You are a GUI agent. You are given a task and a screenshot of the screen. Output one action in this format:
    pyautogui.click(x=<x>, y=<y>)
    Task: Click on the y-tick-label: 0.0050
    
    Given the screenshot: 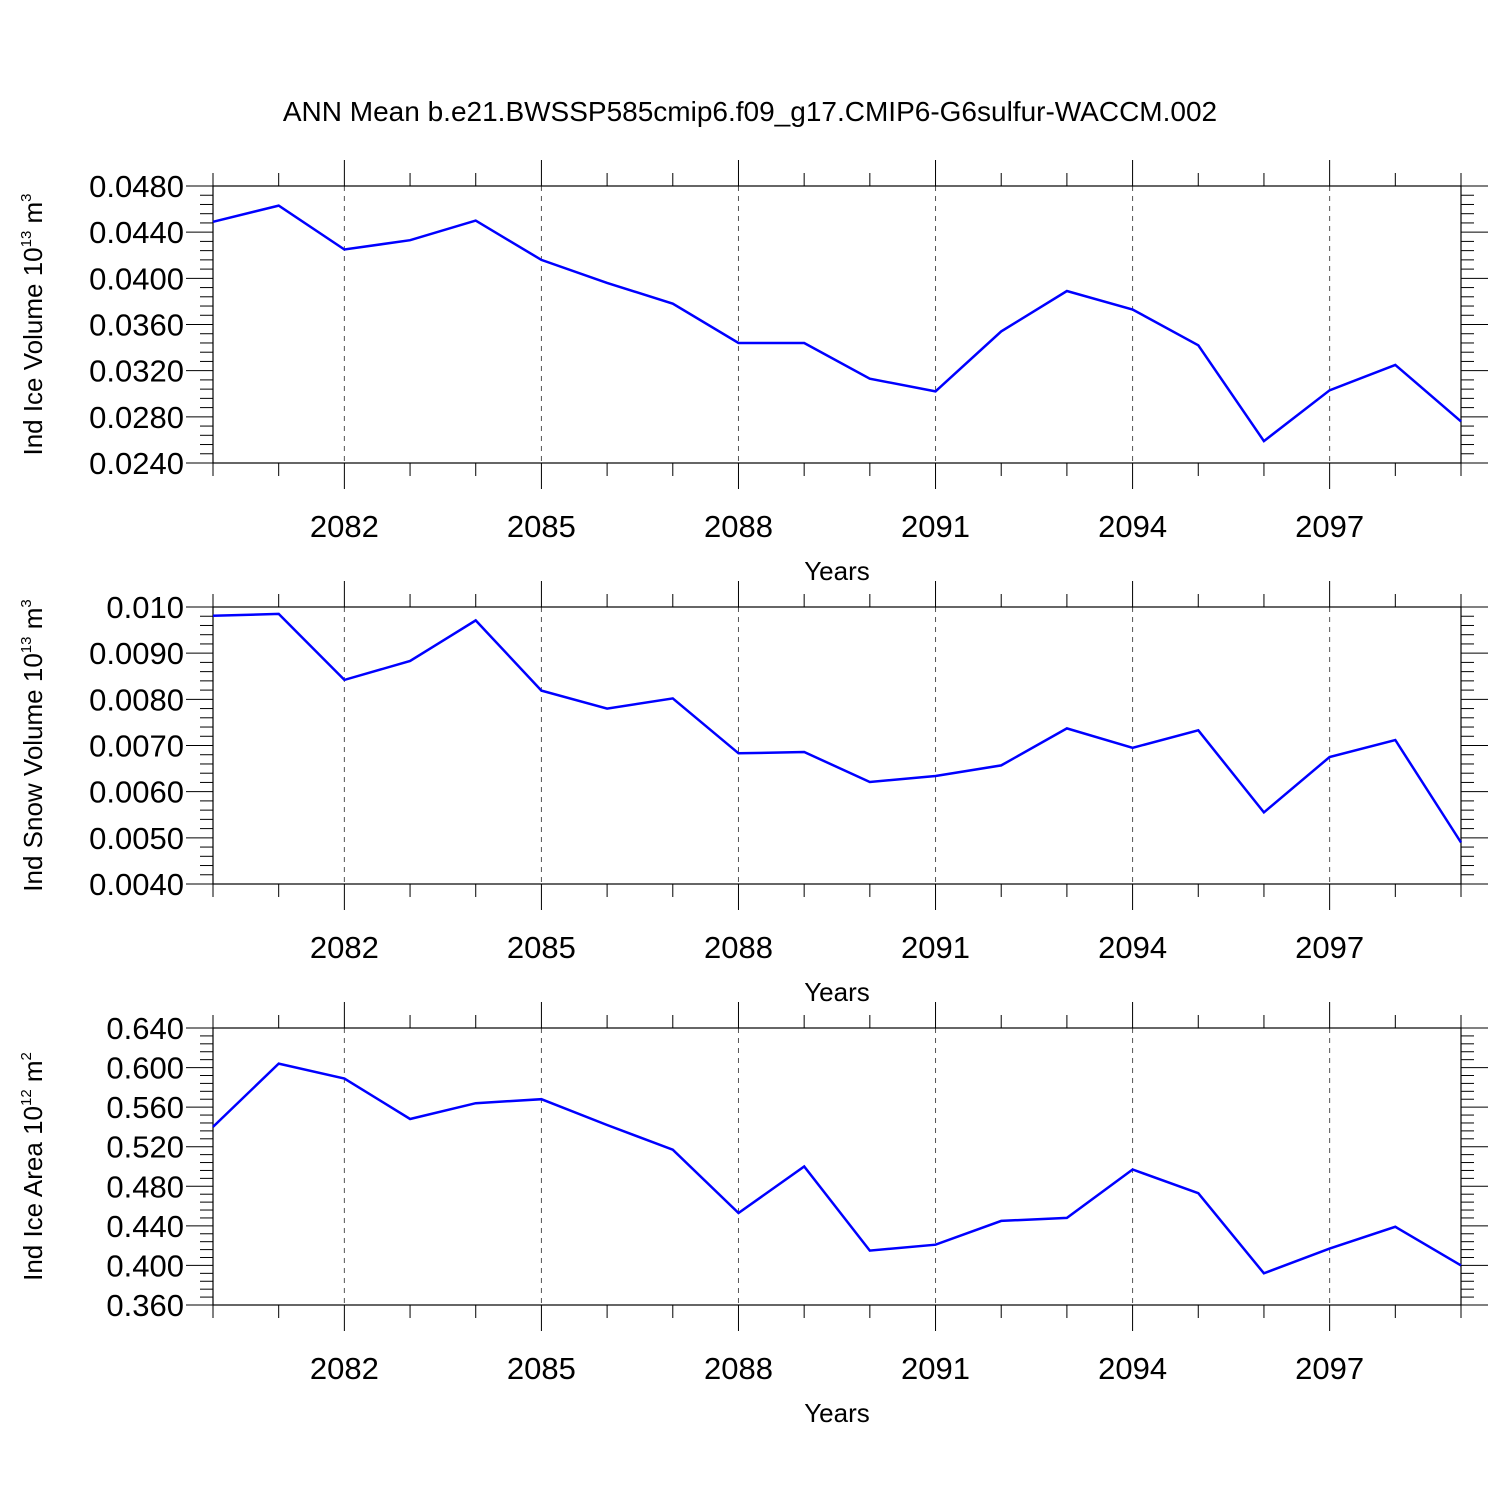 What is the action you would take?
    pyautogui.click(x=136, y=838)
    